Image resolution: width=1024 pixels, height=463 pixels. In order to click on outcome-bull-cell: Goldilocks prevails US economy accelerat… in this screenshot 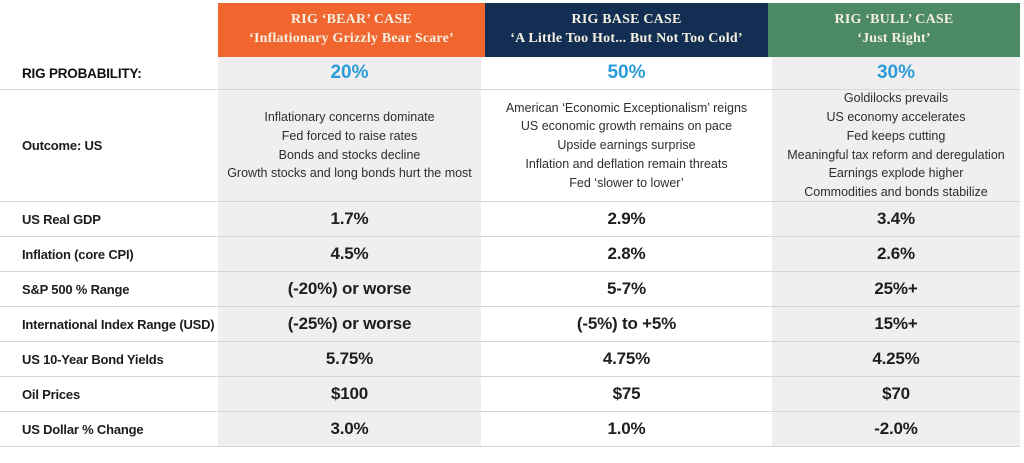, I will do `click(894, 145)`.